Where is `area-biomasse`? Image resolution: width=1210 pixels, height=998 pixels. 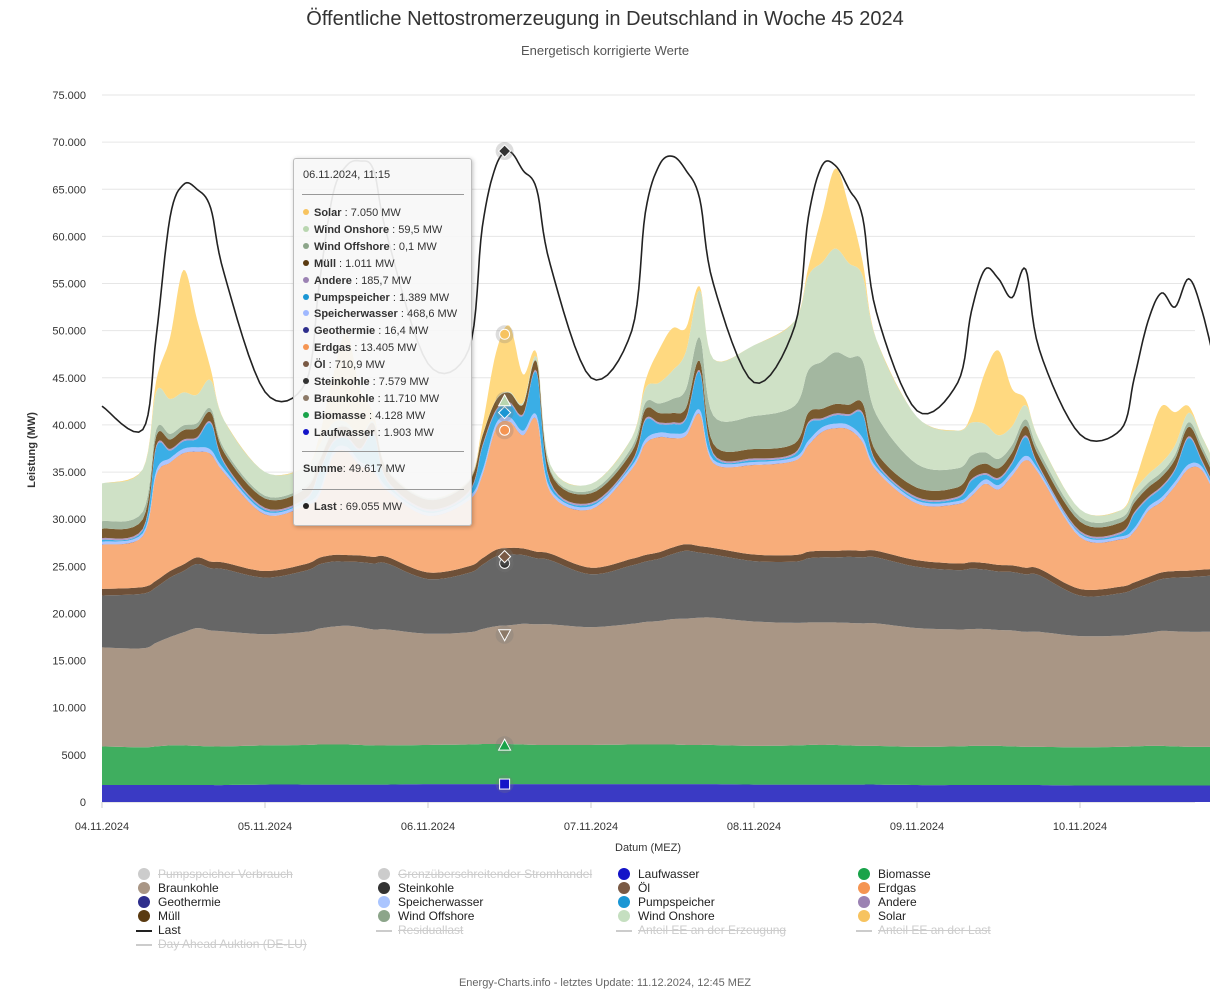 area-biomasse is located at coordinates (656, 765).